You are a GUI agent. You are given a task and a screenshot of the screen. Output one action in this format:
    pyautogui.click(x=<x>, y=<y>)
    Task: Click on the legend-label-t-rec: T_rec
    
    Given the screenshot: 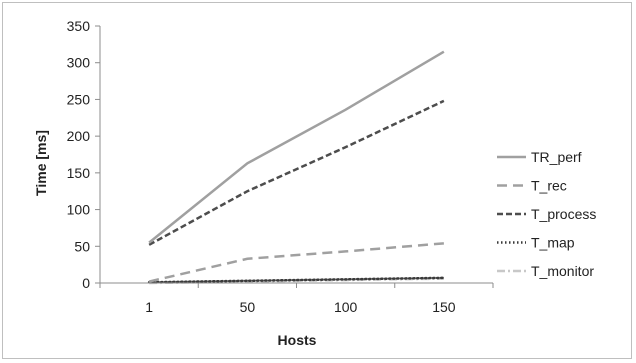 What is the action you would take?
    pyautogui.click(x=549, y=186)
    